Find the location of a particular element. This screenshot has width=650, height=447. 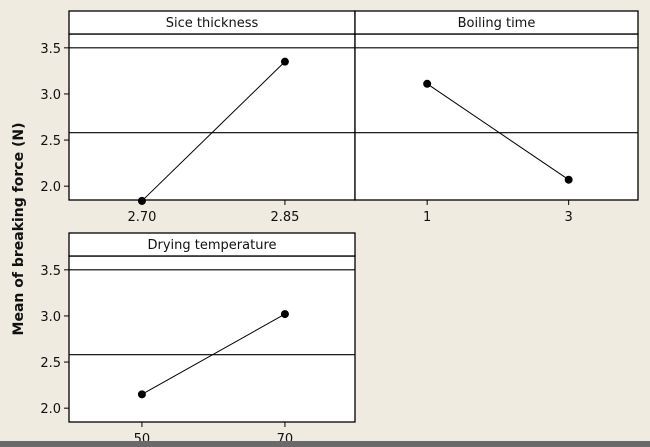

y-axis-label: Mean of breaking force (N) is located at coordinates (19, 229).